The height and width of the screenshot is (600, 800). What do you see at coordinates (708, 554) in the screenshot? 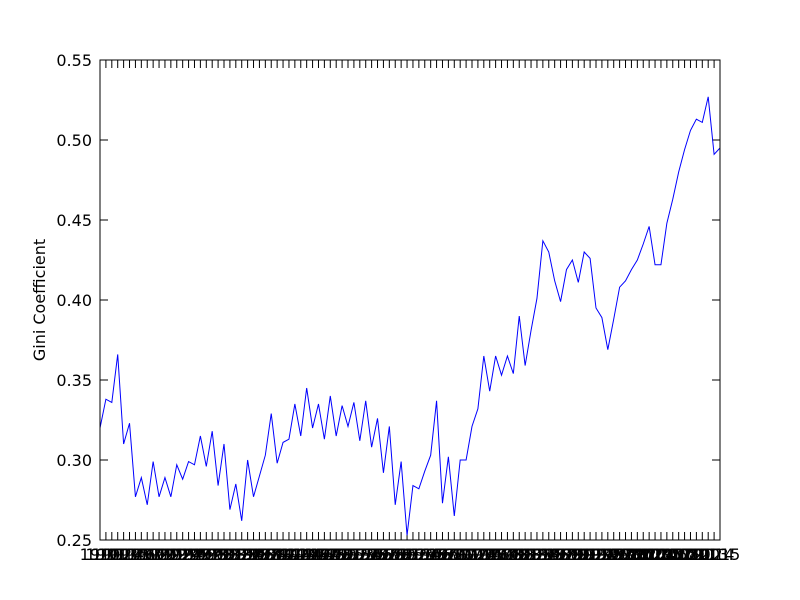
I see `x-tick-label: 2013` at bounding box center [708, 554].